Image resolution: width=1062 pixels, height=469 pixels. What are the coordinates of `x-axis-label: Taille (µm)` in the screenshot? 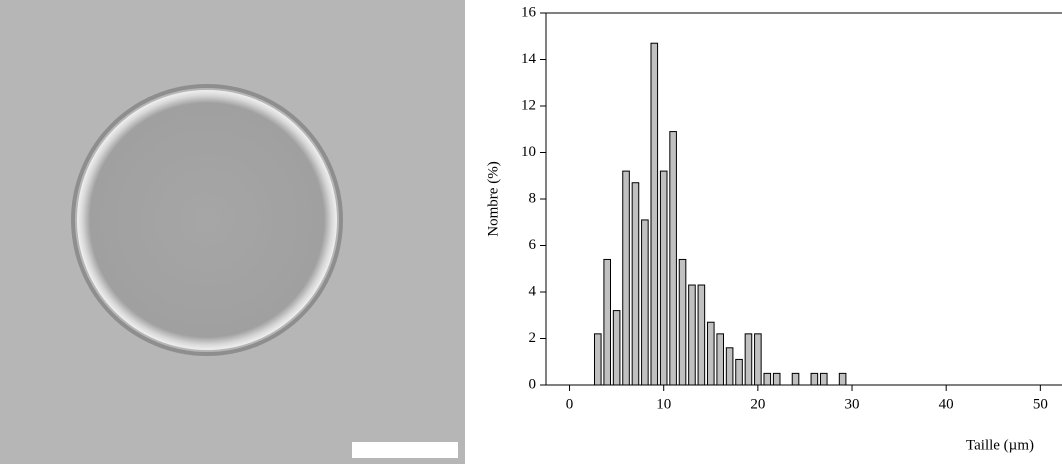 It's located at (1000, 445).